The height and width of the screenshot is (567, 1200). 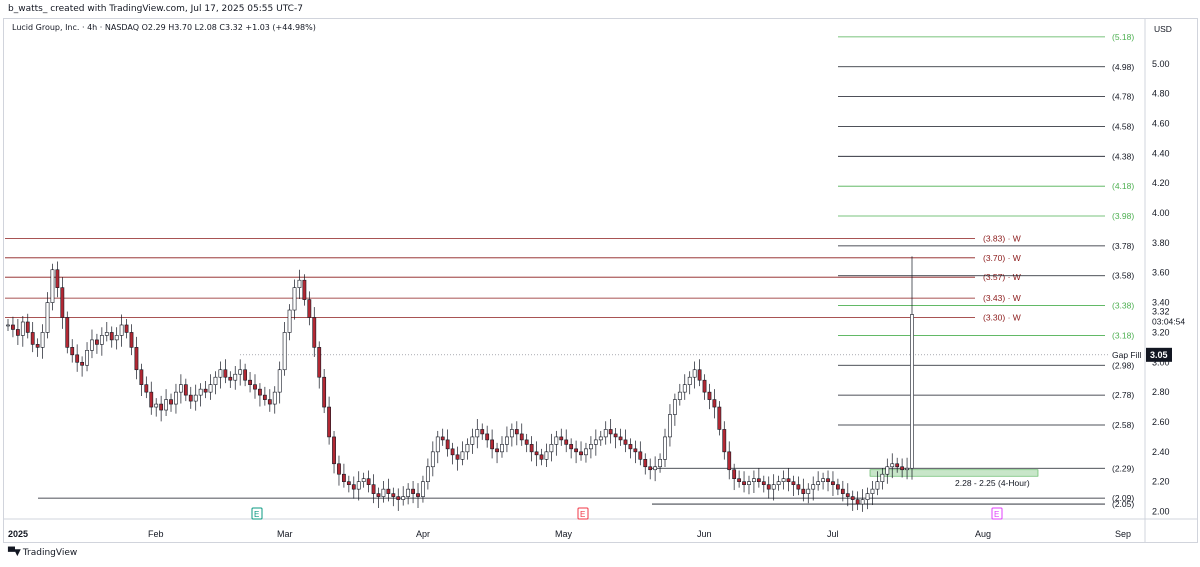 I want to click on tradingview-logo-icon: ▀▼, so click(x=14, y=553).